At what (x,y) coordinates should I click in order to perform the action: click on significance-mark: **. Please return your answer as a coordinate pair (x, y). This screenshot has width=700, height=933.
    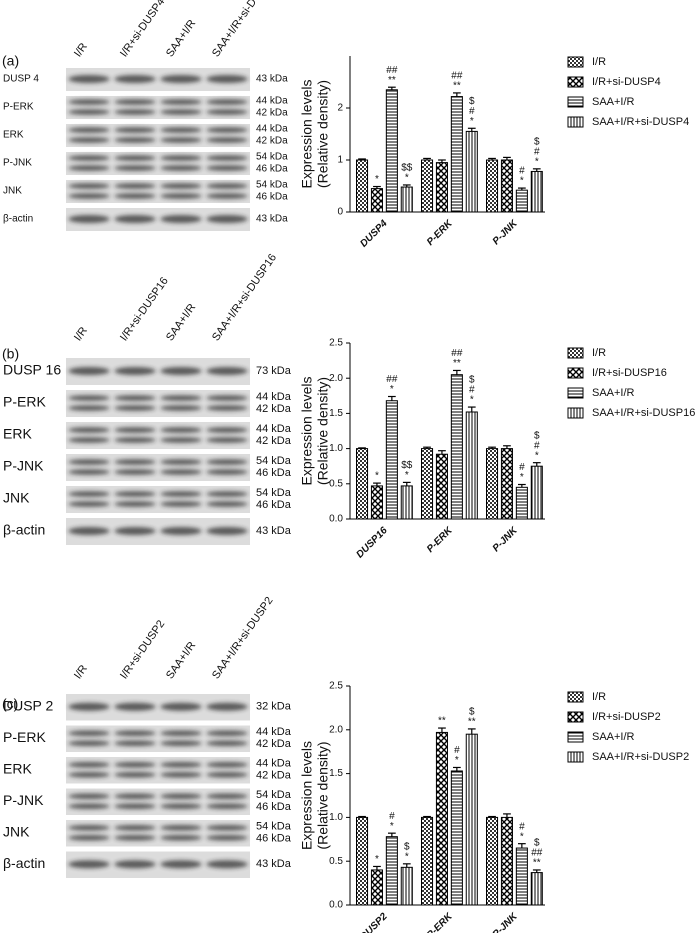
    Looking at the image, I should click on (457, 363).